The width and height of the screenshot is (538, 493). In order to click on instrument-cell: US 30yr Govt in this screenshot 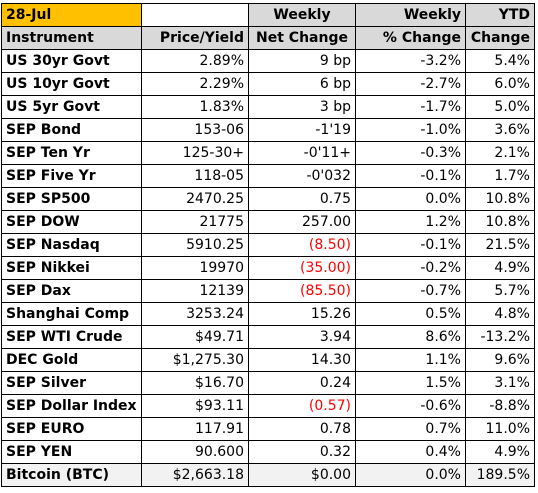, I will do `click(71, 61)`.